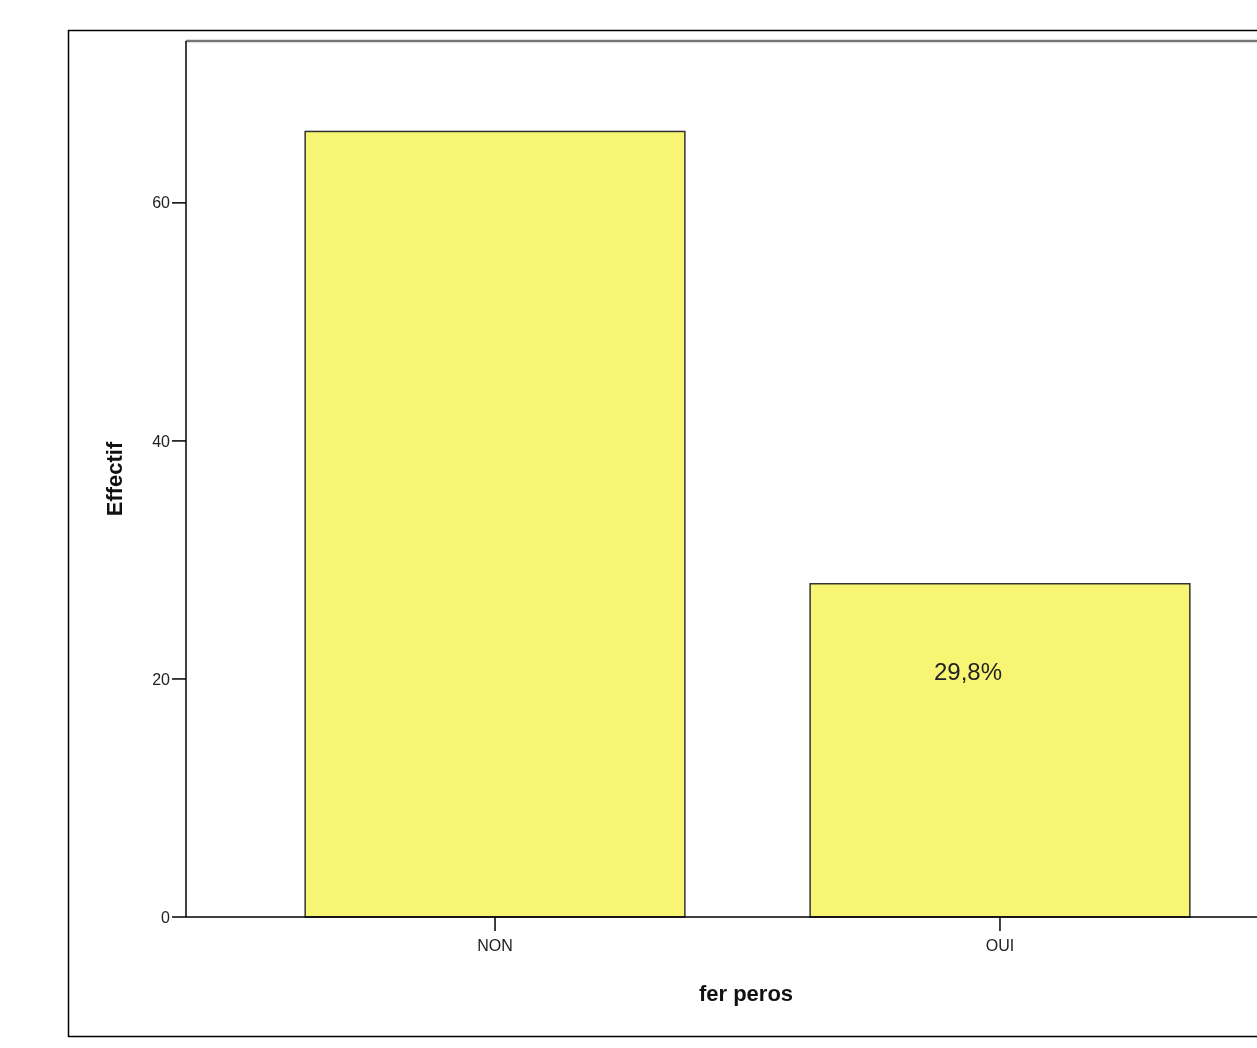  I want to click on y-tick-label: 60, so click(161, 203).